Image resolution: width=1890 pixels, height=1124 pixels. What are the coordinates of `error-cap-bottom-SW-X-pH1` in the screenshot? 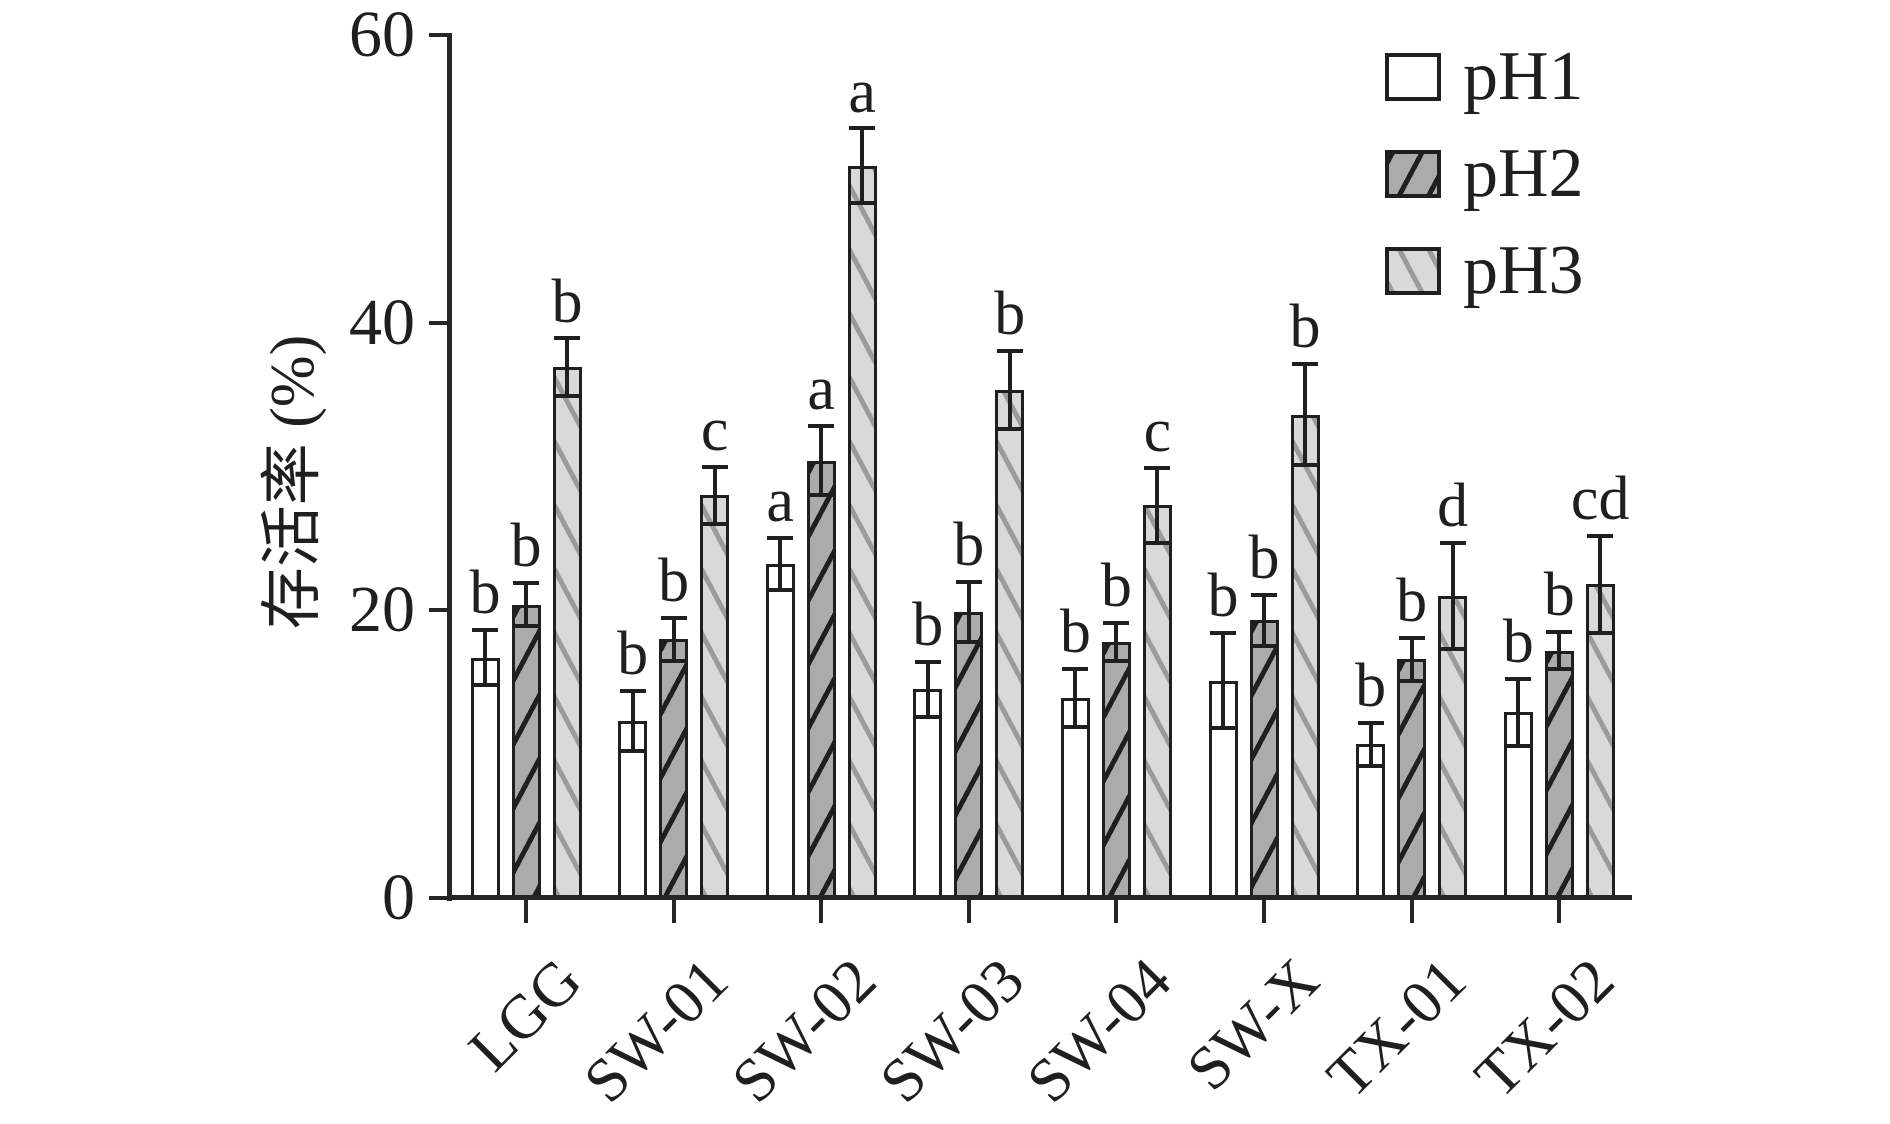 It's located at (1223, 728).